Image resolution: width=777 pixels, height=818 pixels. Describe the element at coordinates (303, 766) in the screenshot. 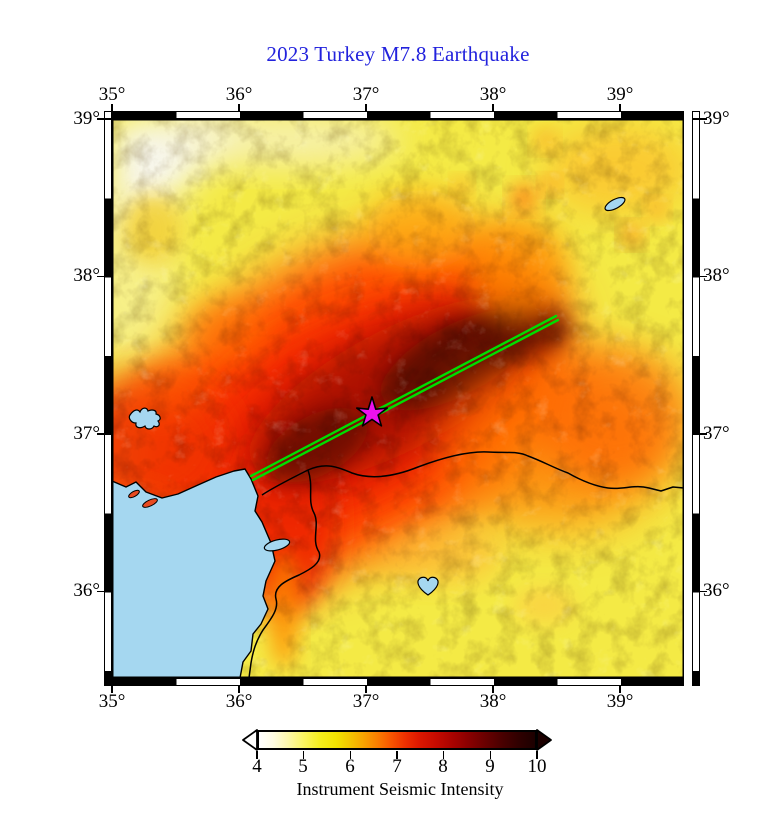

I see `colorbar-tick-label: 5` at that location.